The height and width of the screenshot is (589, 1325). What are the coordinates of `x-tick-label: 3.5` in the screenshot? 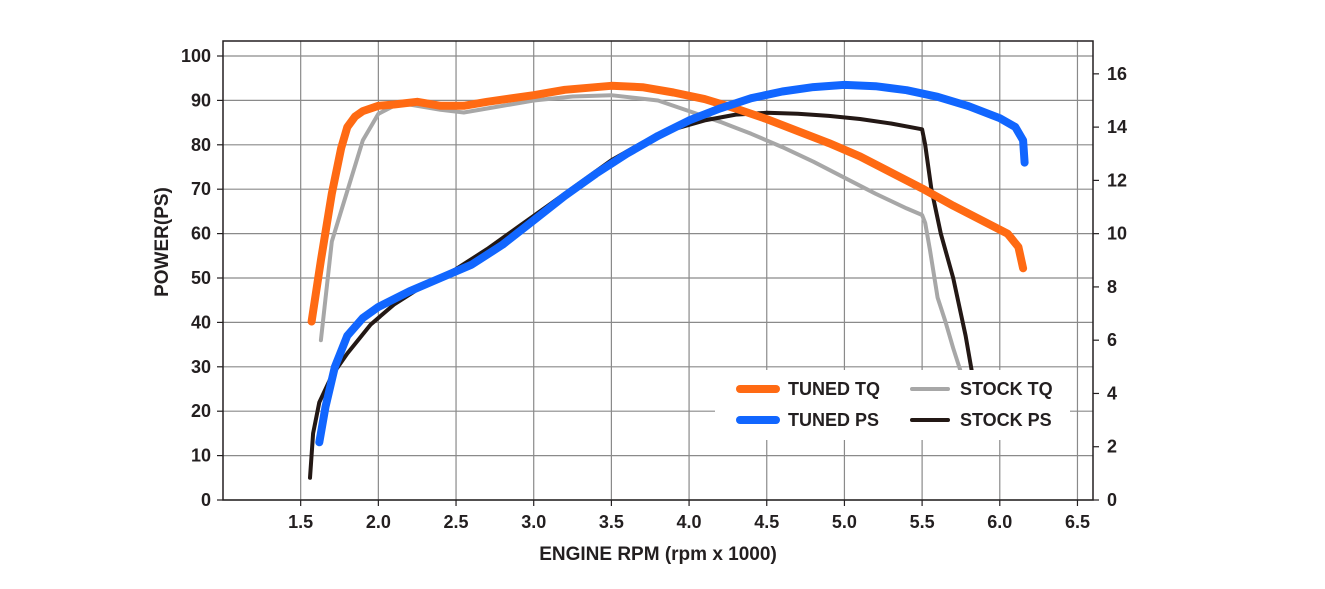 It's located at (611, 522).